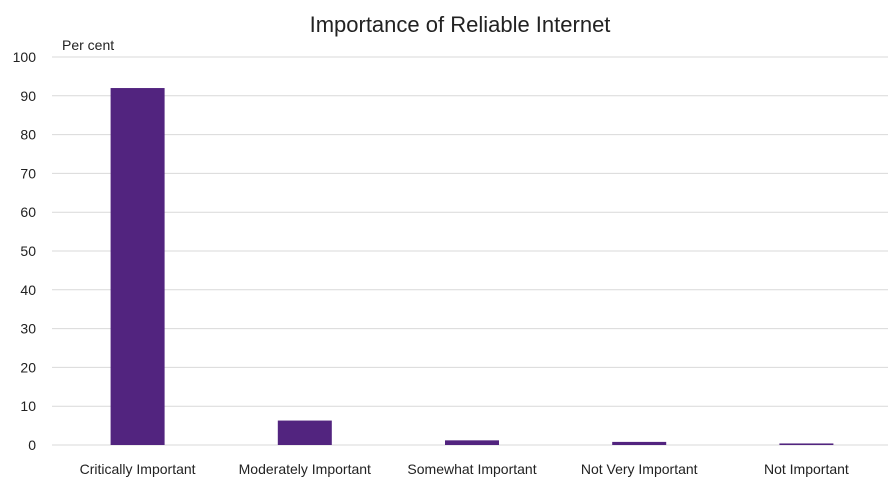 This screenshot has width=888, height=477. I want to click on y-tick-label: 60, so click(28, 212).